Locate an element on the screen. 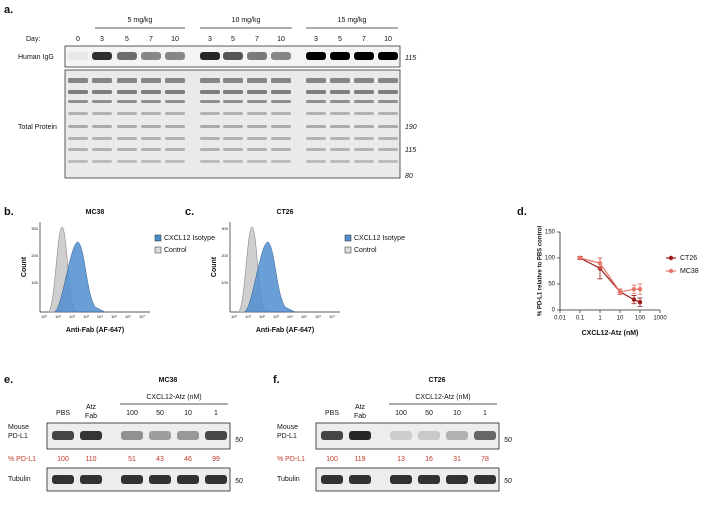 Image resolution: width=706 pixels, height=509 pixels. x-tick-label: 1000 is located at coordinates (660, 319).